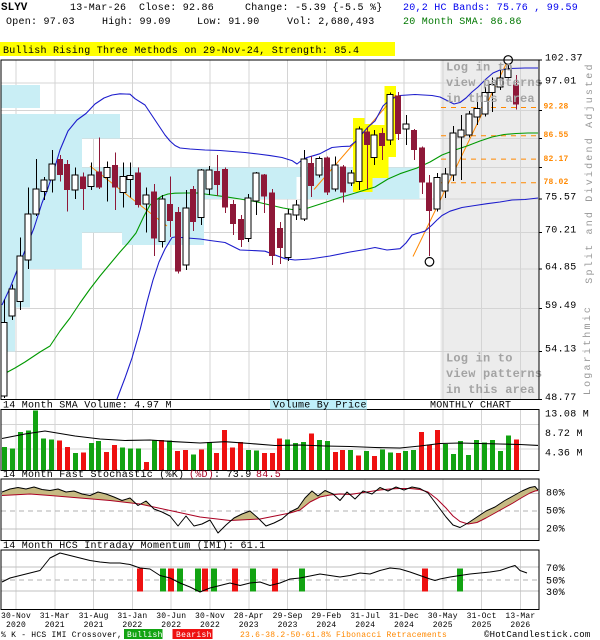  Describe the element at coordinates (561, 268) in the screenshot. I see `svg-text: 64.85` at that location.